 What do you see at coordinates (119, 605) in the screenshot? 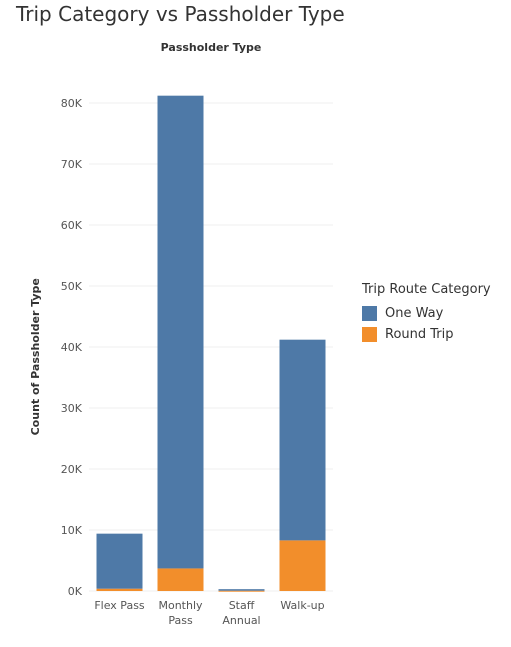
I see `x-tick-label: Flex Pass` at bounding box center [119, 605].